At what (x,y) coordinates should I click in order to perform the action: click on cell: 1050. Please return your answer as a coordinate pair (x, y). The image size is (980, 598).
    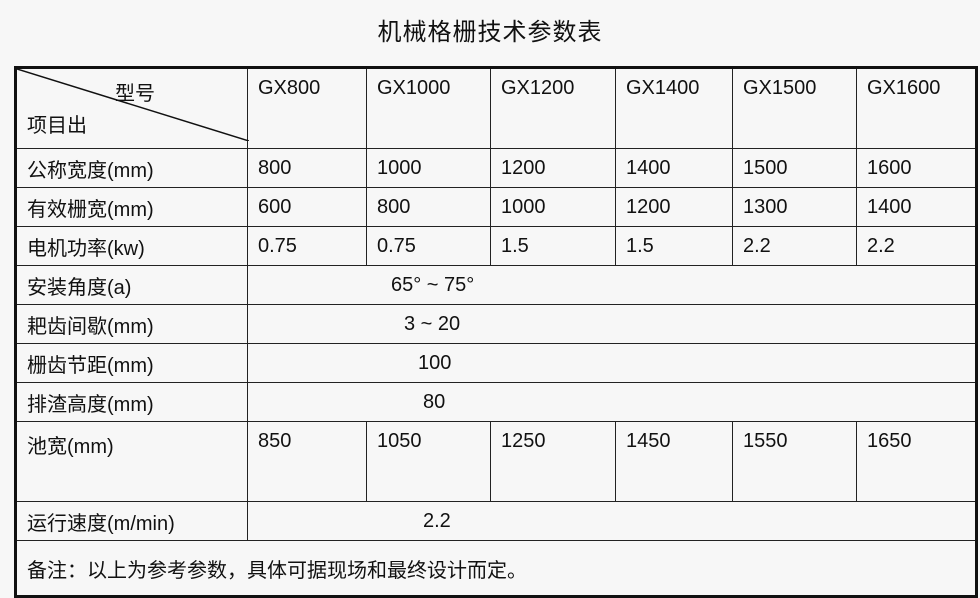
    Looking at the image, I should click on (428, 461).